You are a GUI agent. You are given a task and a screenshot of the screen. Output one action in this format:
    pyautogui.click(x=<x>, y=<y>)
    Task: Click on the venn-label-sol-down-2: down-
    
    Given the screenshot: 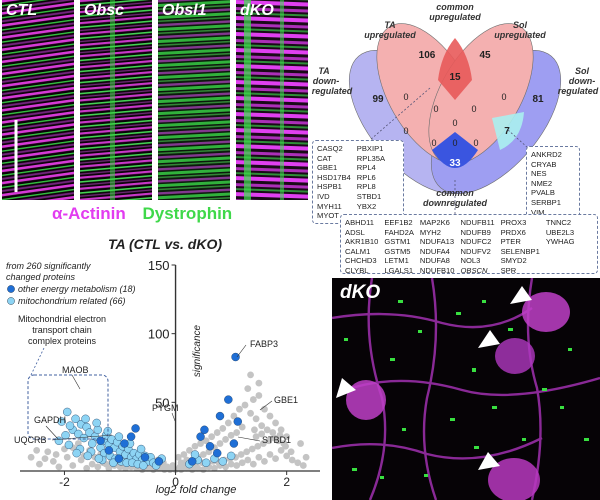 What is the action you would take?
    pyautogui.click(x=582, y=81)
    